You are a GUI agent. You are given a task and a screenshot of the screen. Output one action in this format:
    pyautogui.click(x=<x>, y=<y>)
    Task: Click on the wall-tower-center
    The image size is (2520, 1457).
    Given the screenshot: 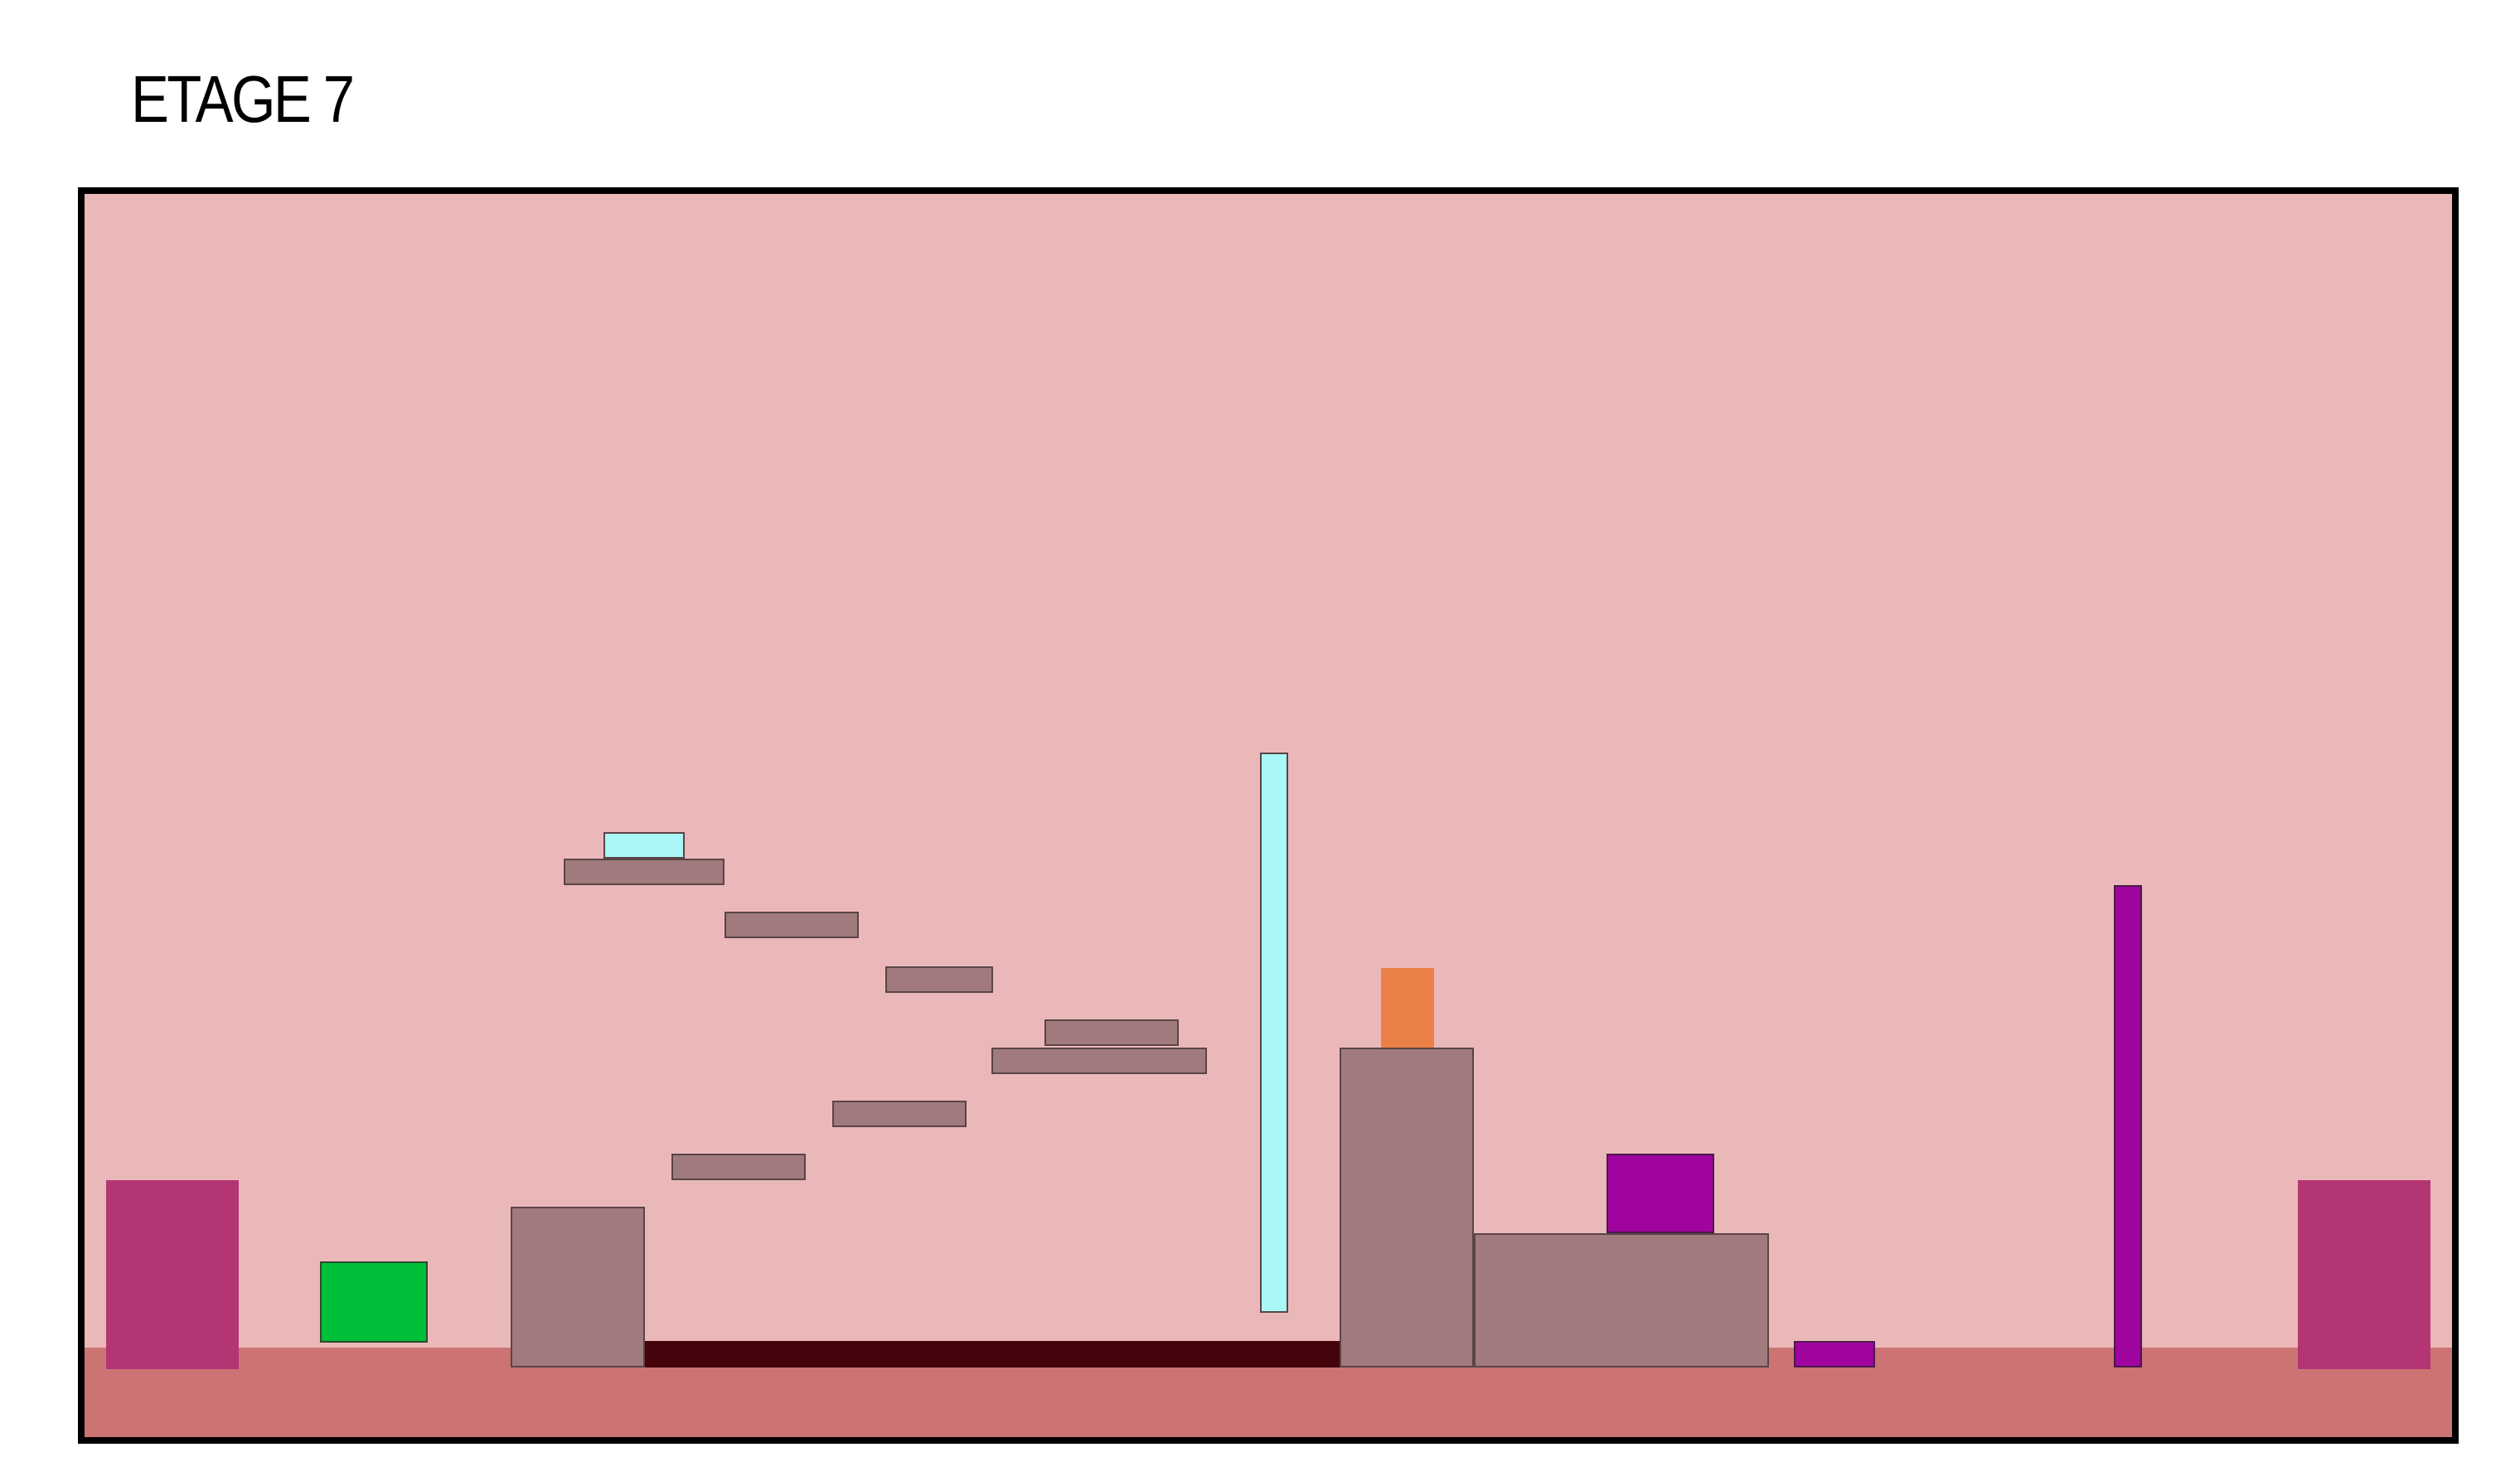 What is the action you would take?
    pyautogui.click(x=1407, y=1207)
    